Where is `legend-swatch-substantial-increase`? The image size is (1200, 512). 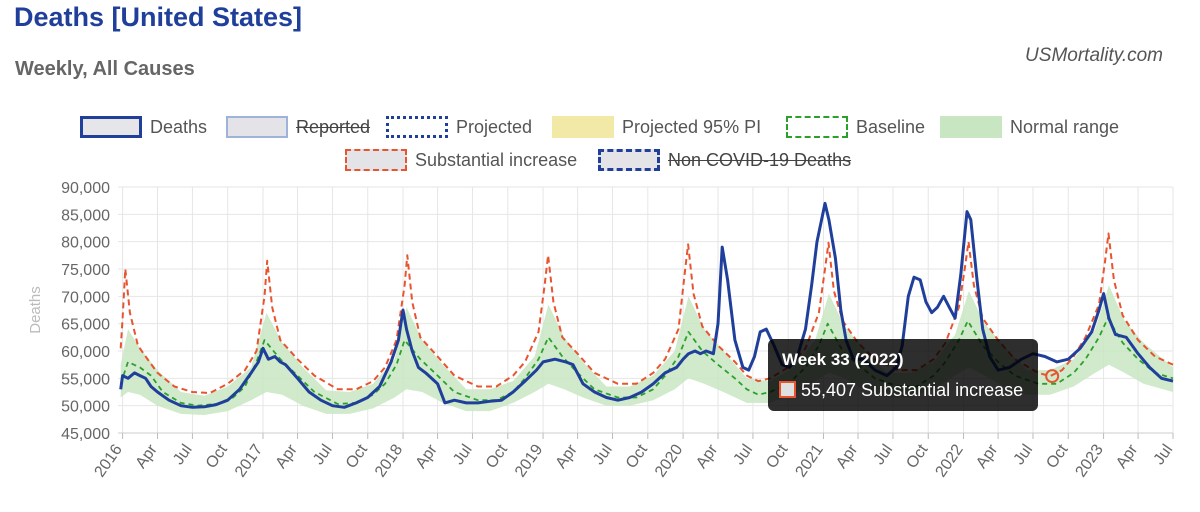 legend-swatch-substantial-increase is located at coordinates (376, 160).